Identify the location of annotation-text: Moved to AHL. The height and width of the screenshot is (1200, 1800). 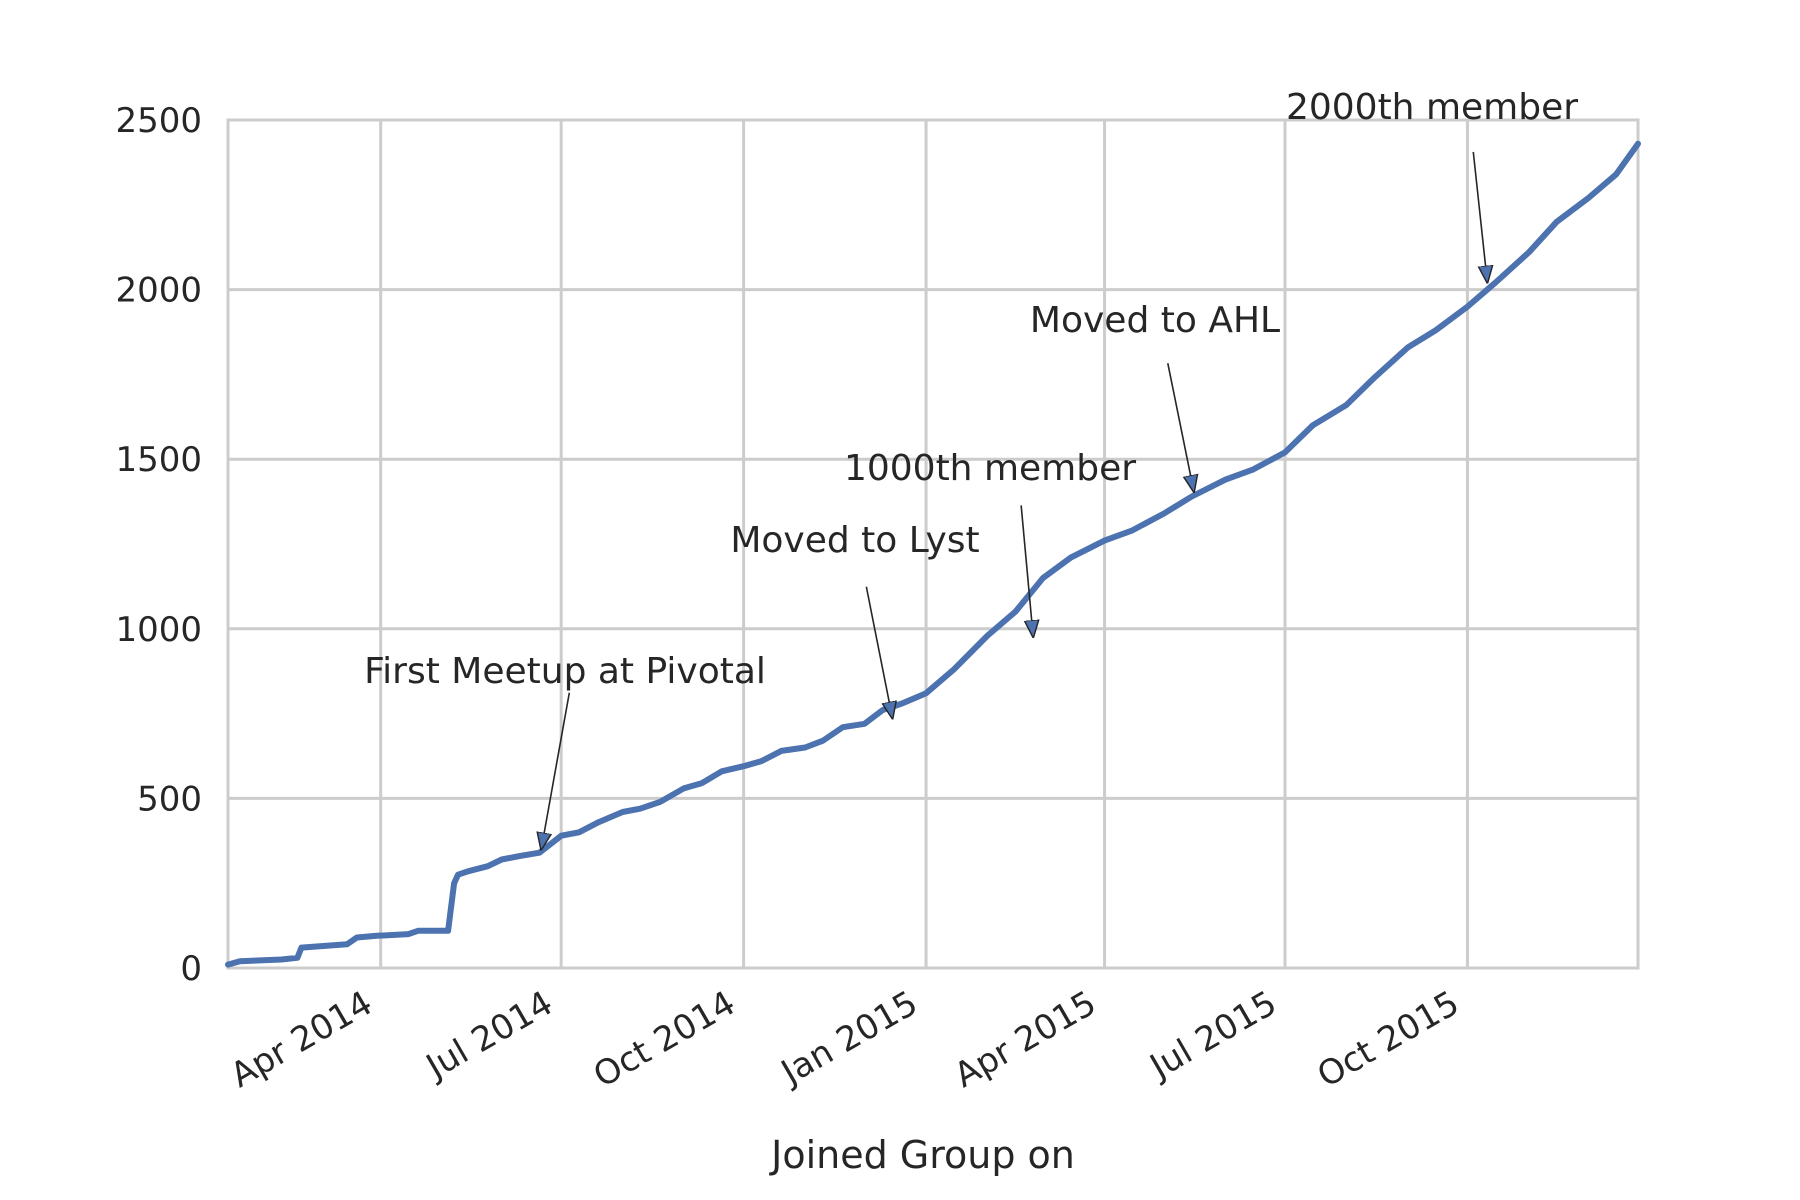
(1155, 320).